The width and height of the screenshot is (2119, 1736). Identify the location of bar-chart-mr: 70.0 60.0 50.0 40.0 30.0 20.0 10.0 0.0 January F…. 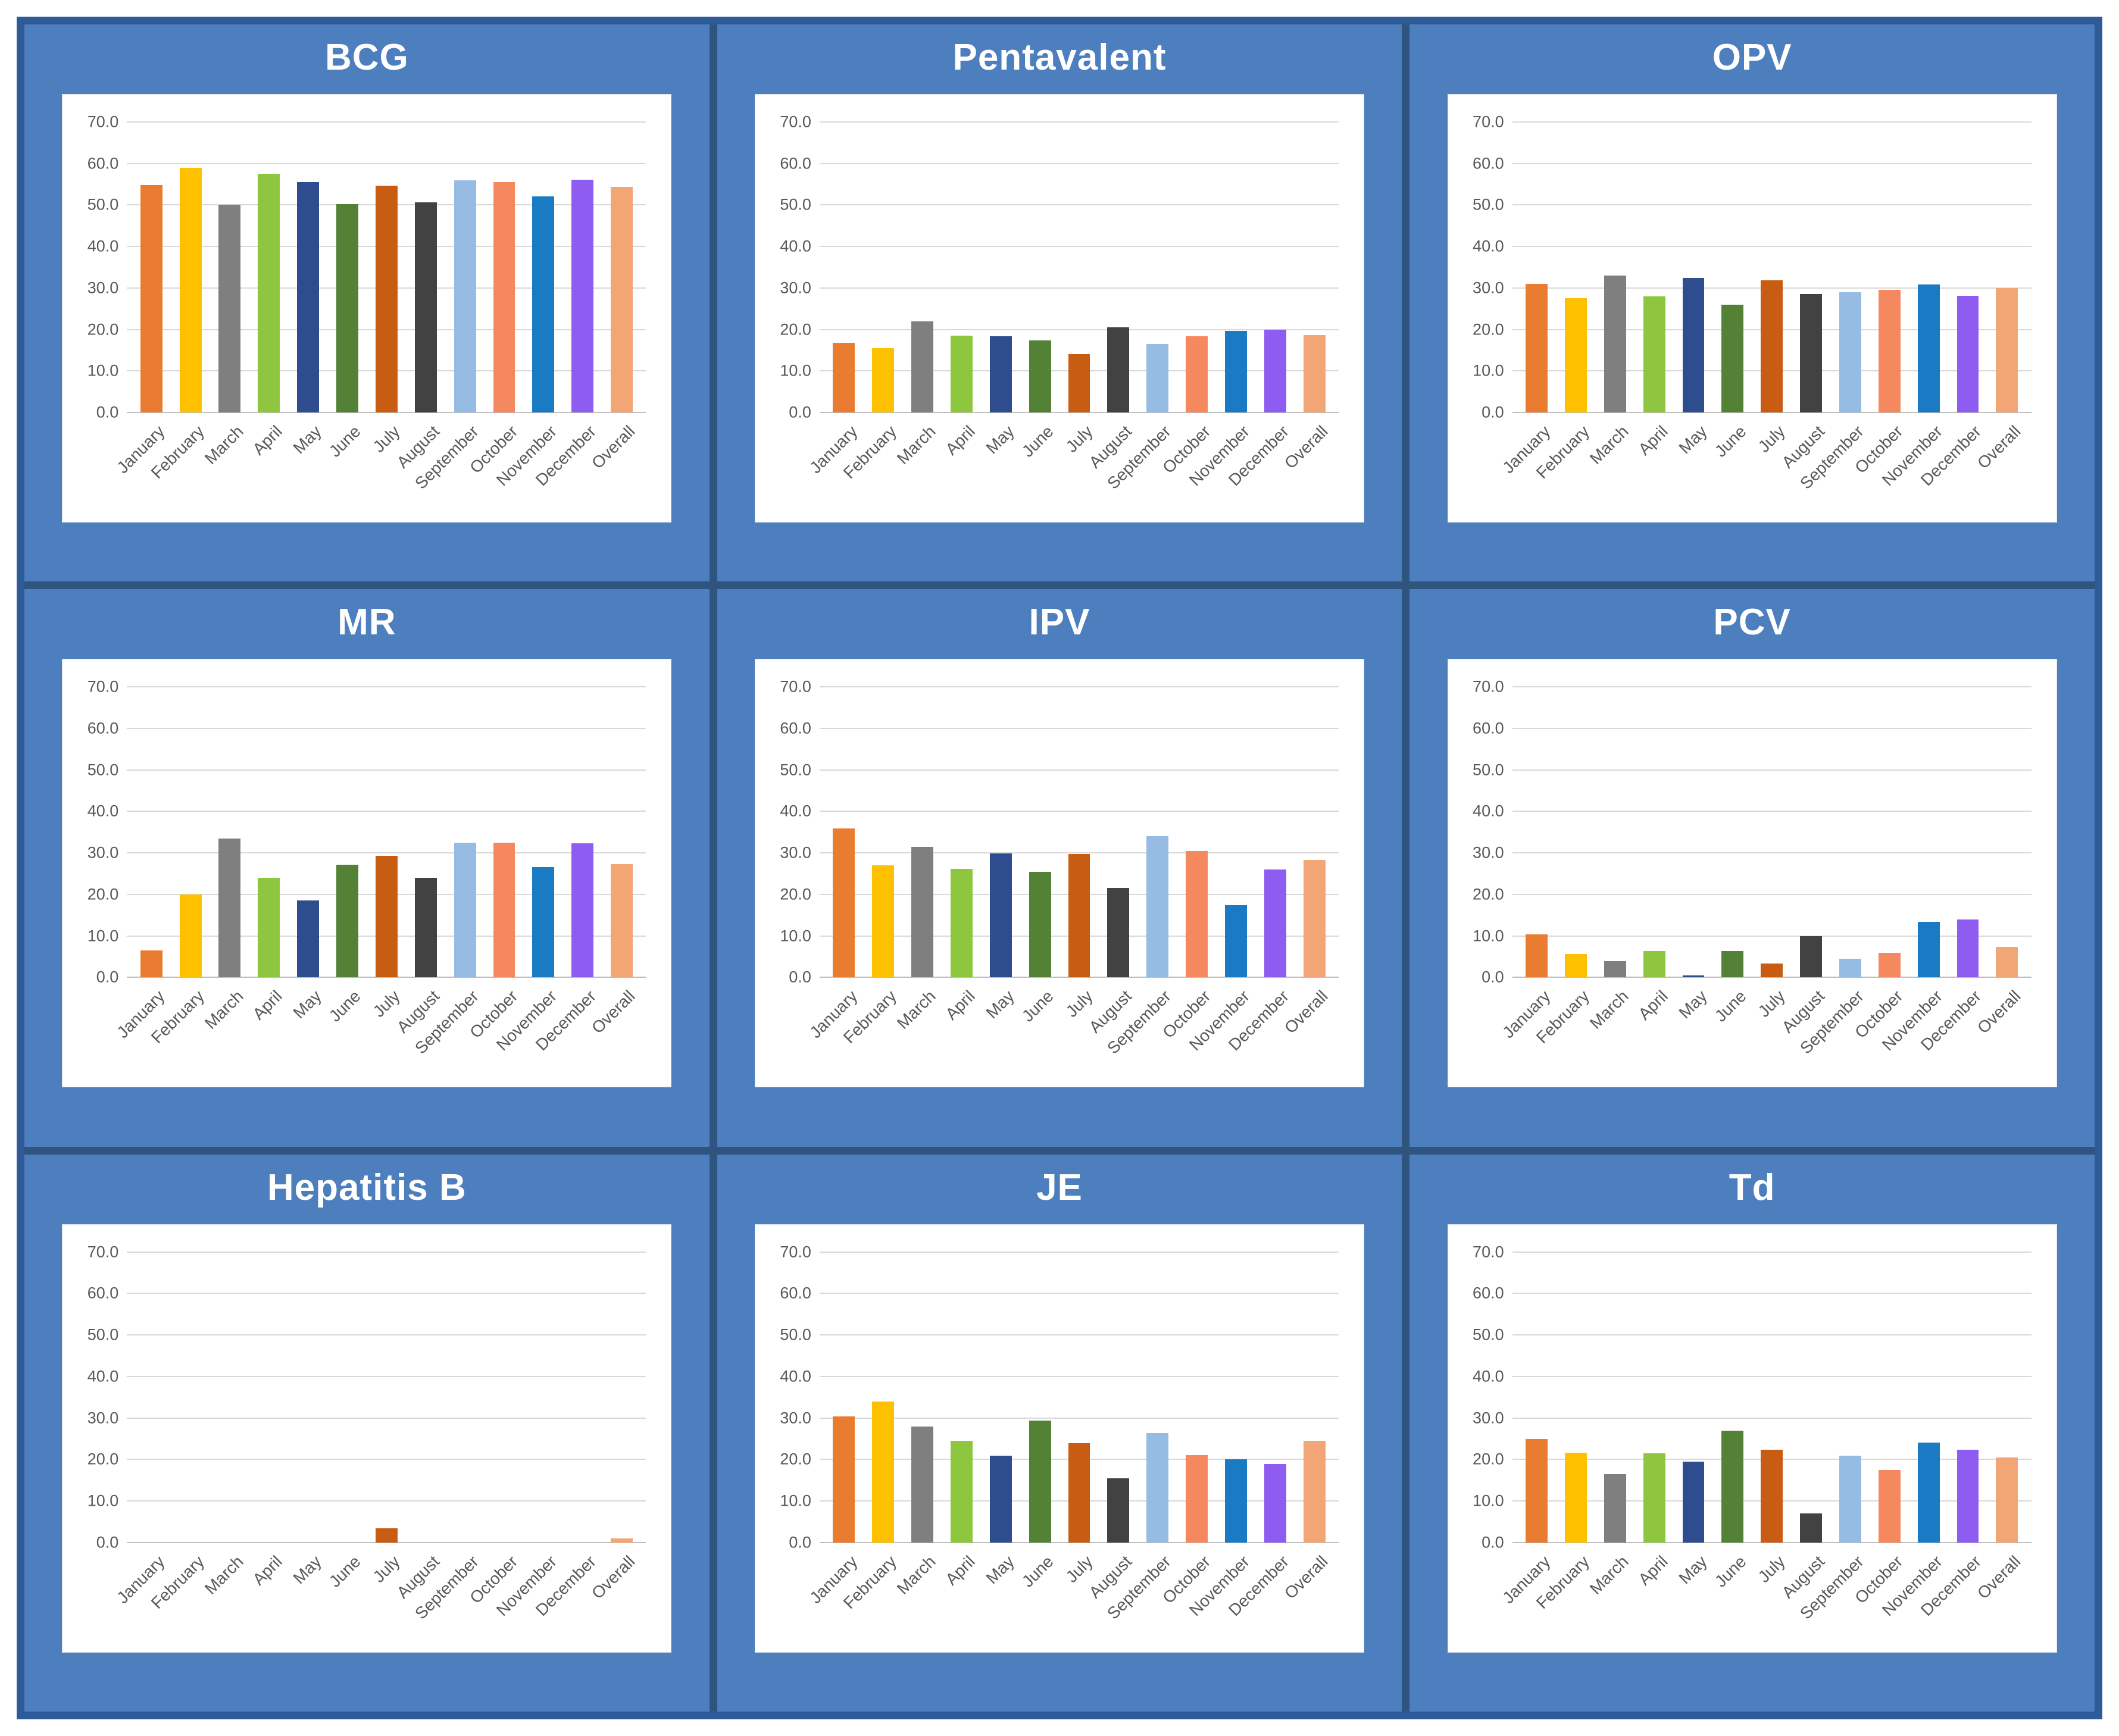
(359, 880).